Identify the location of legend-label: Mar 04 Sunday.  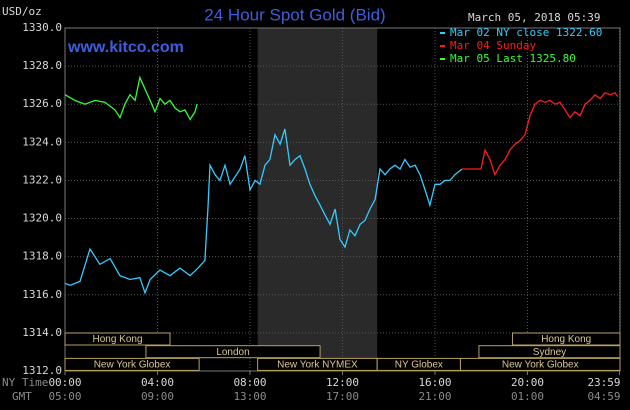
(493, 45).